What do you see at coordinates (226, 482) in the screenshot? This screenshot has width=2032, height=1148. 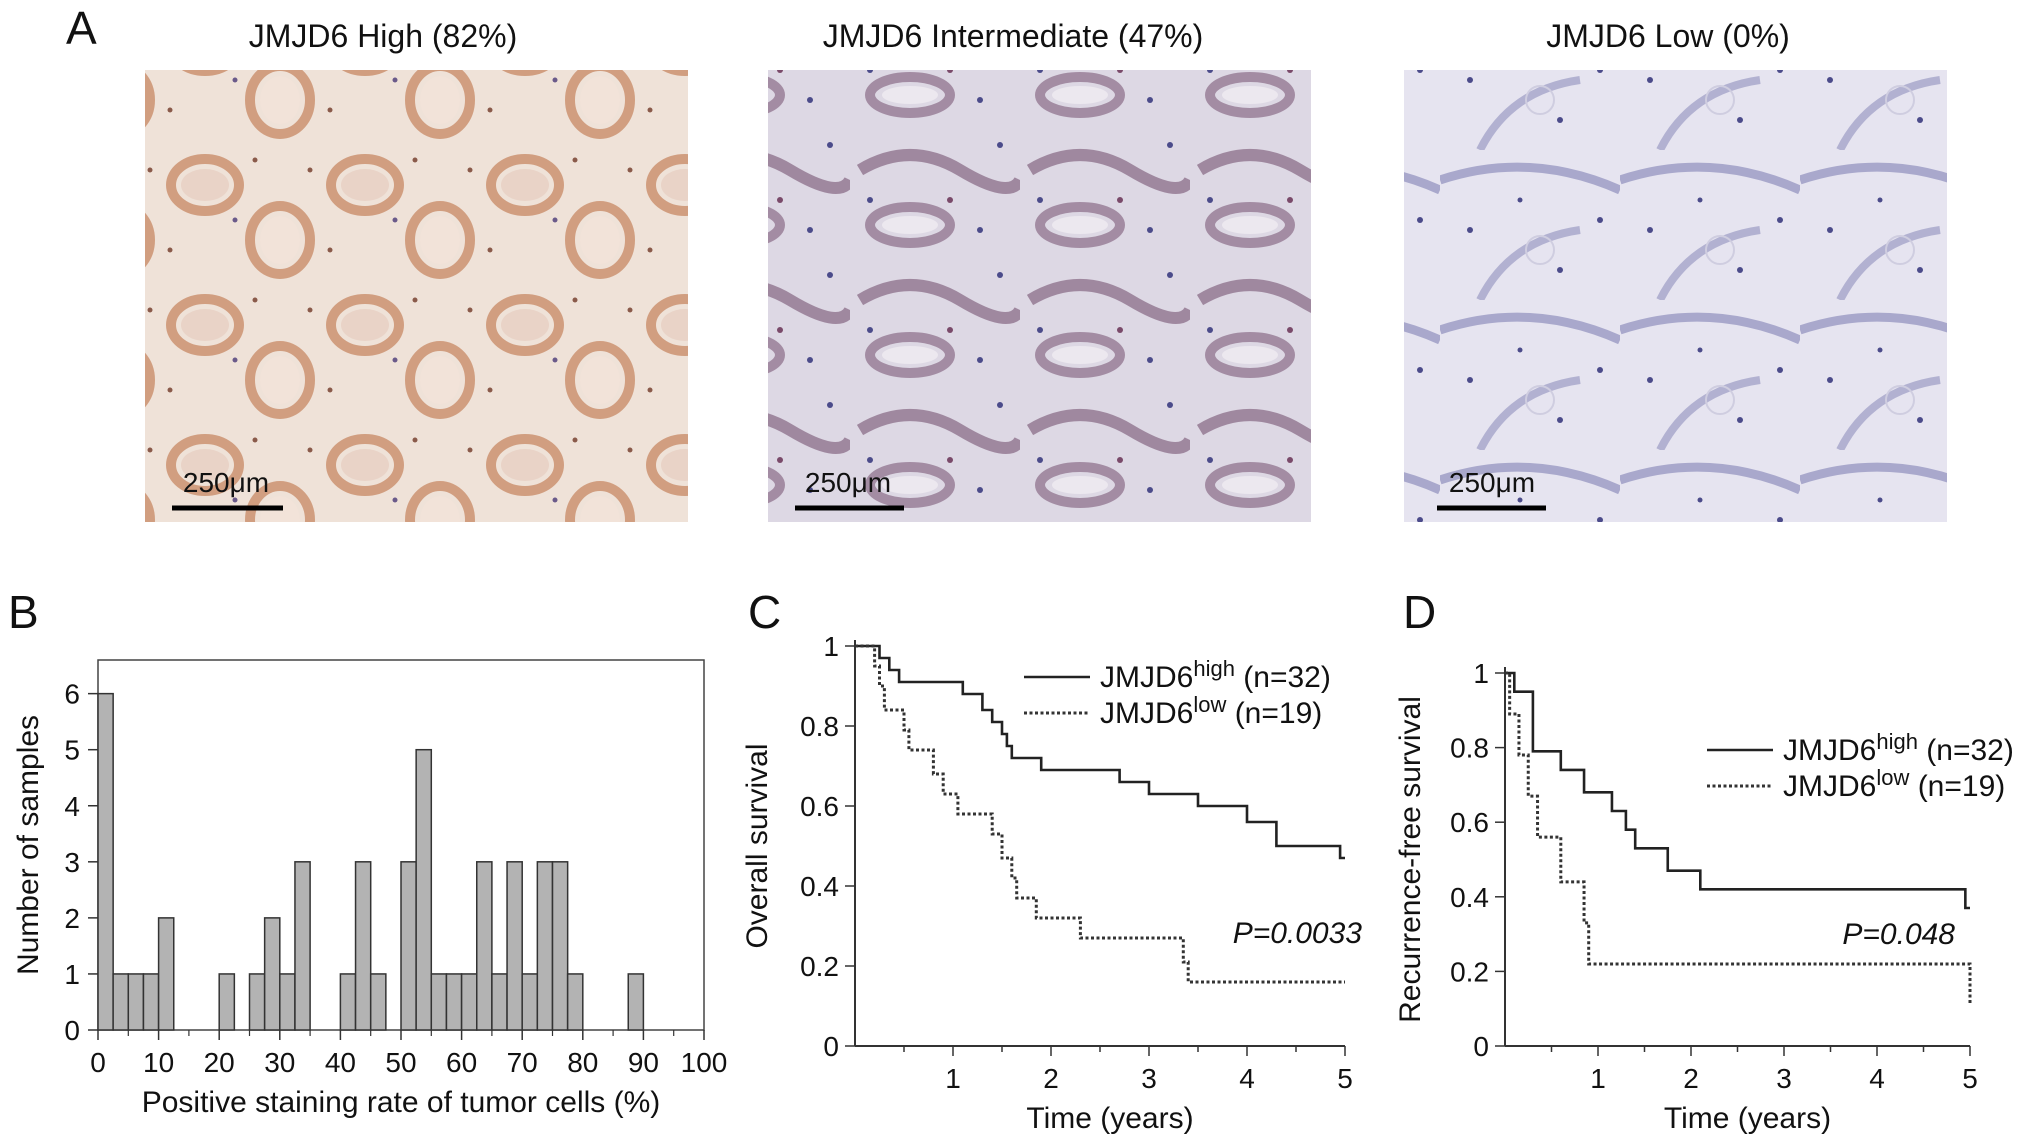 I see `scale-label-high: 250μm` at bounding box center [226, 482].